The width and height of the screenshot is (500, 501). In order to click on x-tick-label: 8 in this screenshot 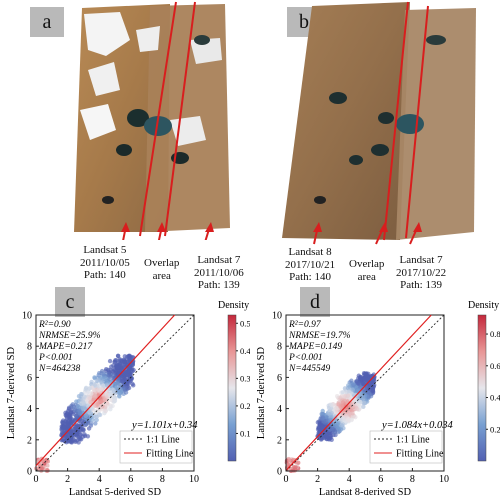, I will do `click(412, 479)`.